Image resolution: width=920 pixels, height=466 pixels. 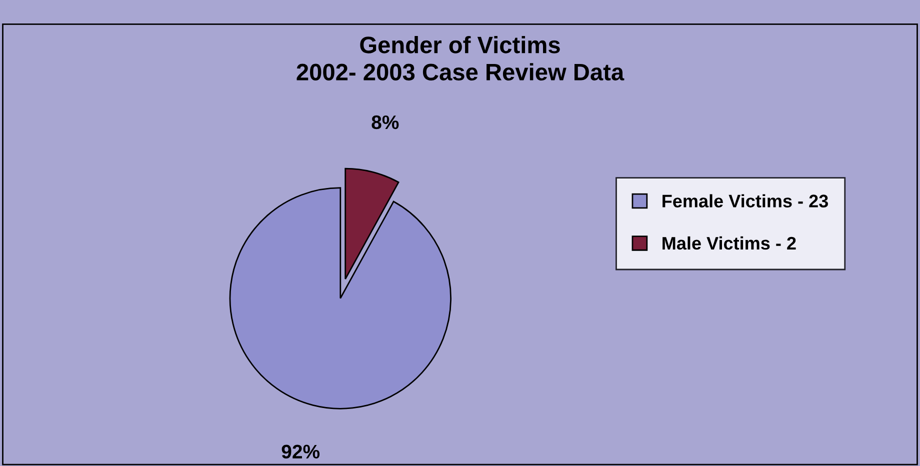 I want to click on data-label: 8%, so click(x=385, y=122).